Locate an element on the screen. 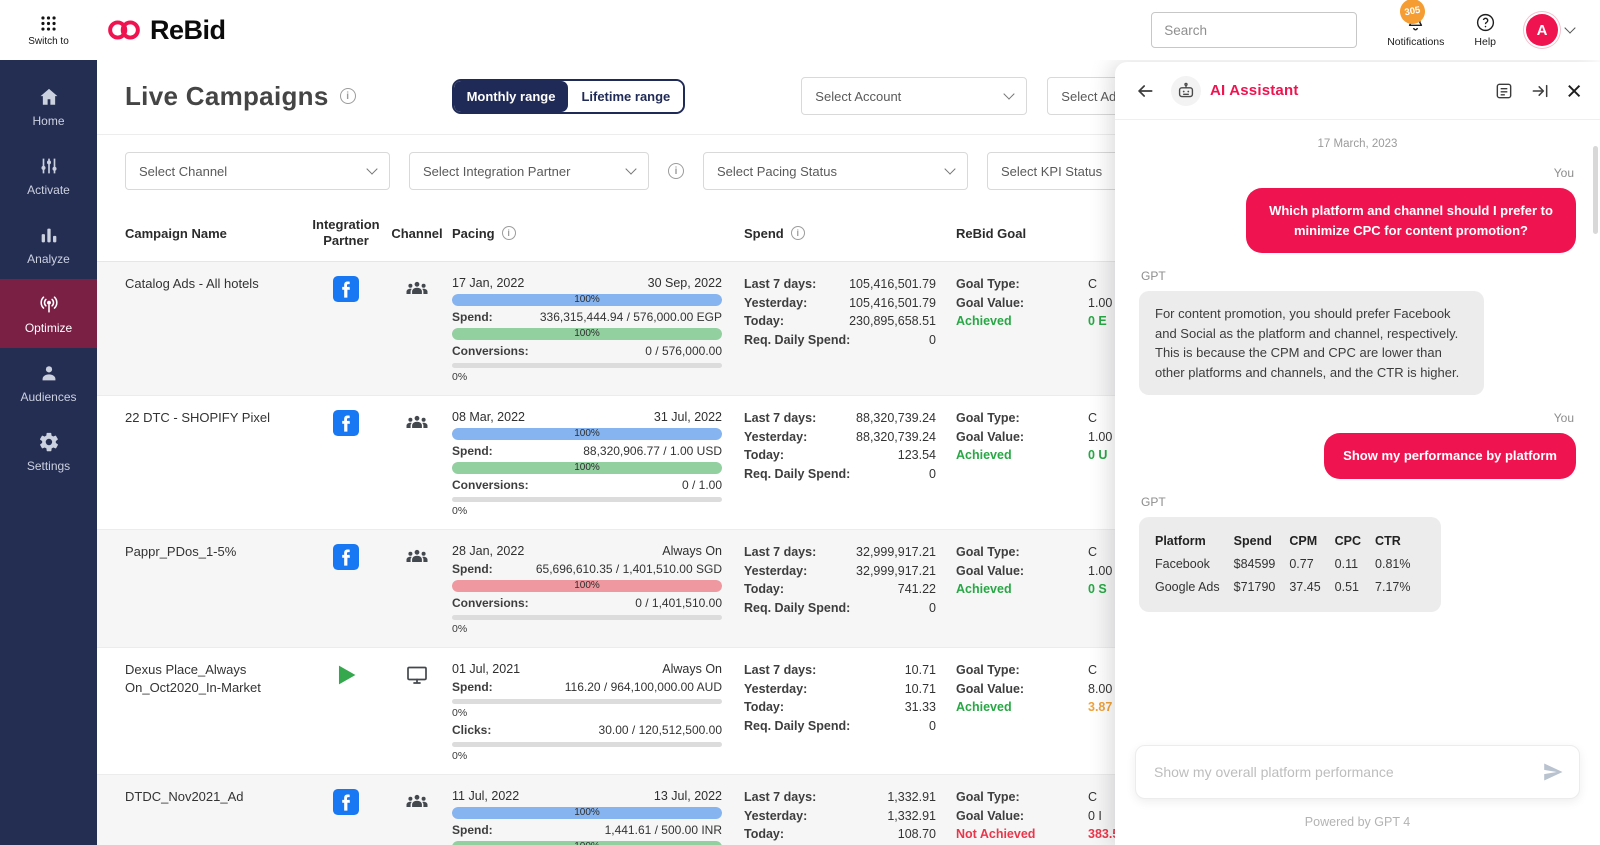 This screenshot has width=1600, height=845. range-tab-lifetime-range: Lifetime range is located at coordinates (626, 96).